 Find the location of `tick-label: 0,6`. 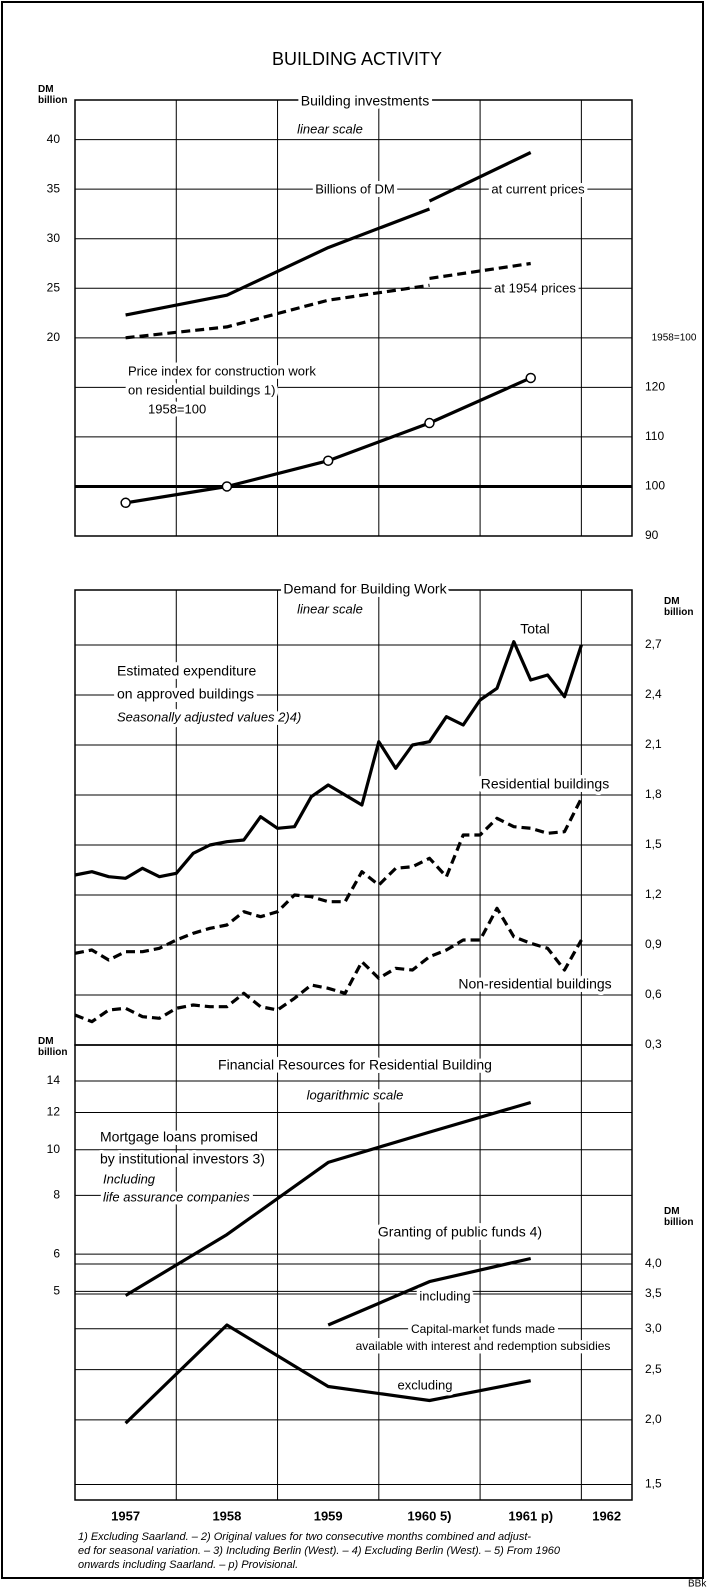

tick-label: 0,6 is located at coordinates (653, 994).